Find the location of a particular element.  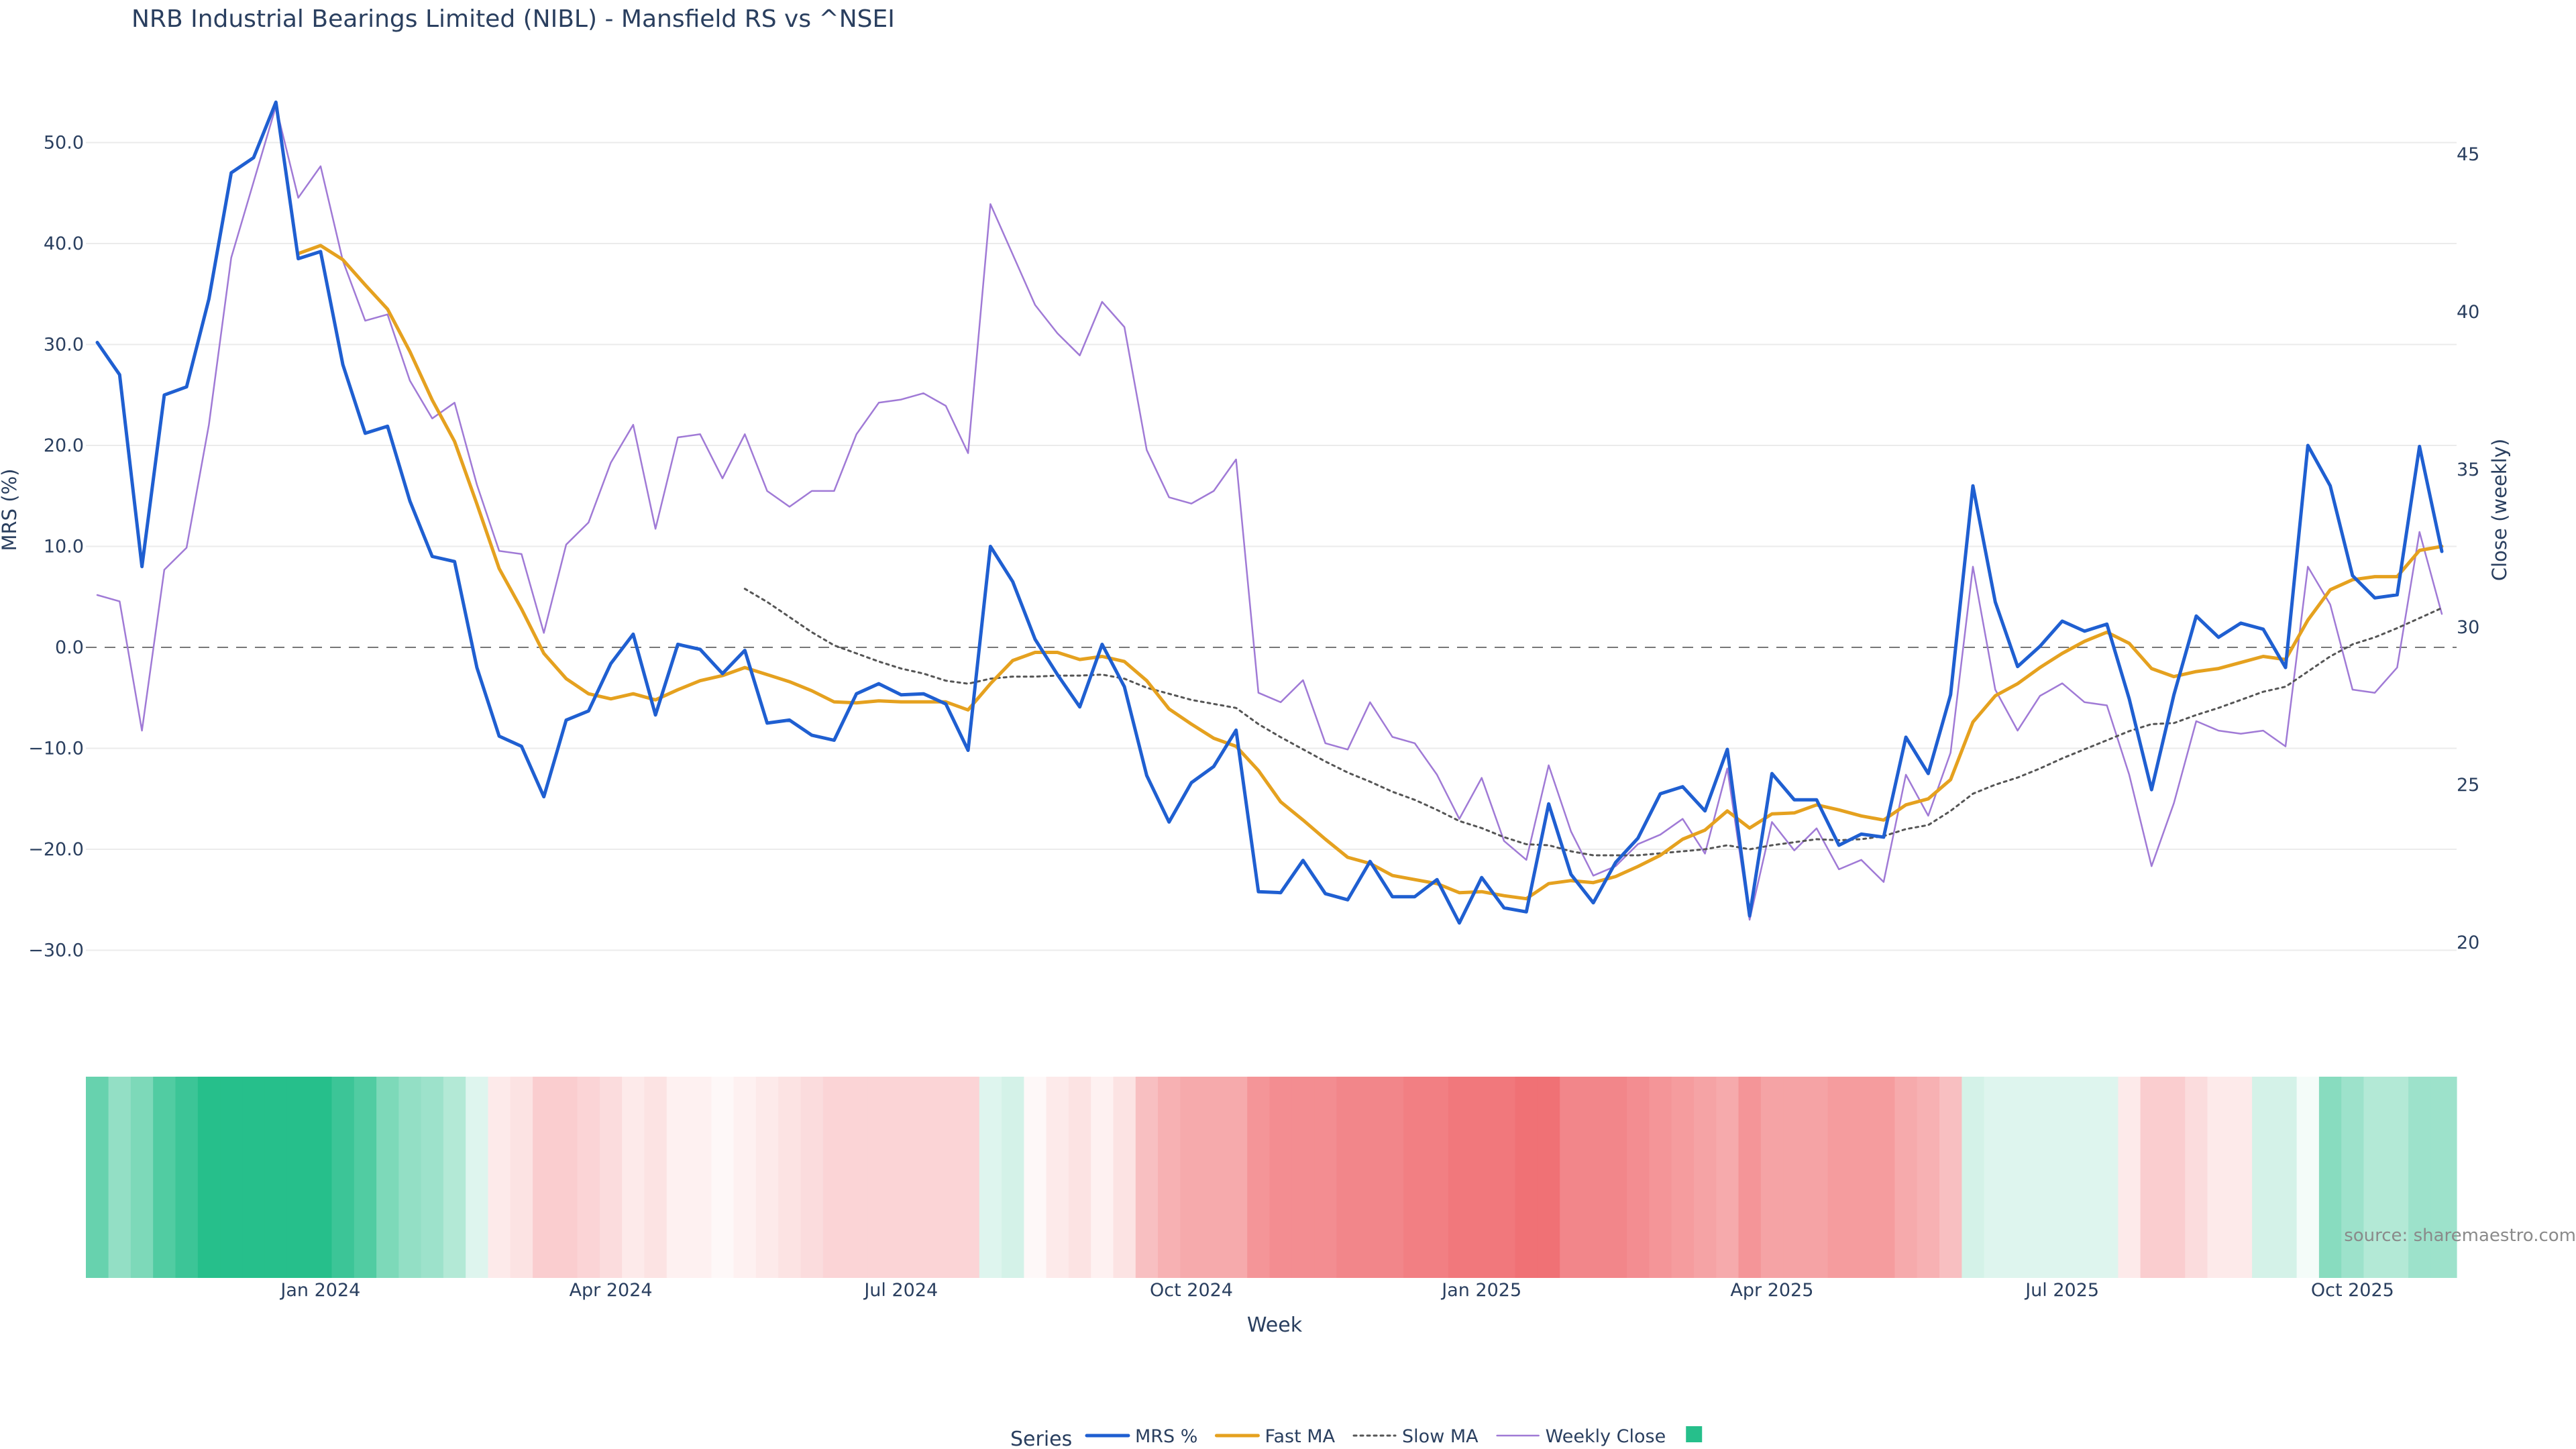

y-tick-label-left: 40.0 is located at coordinates (64, 243).